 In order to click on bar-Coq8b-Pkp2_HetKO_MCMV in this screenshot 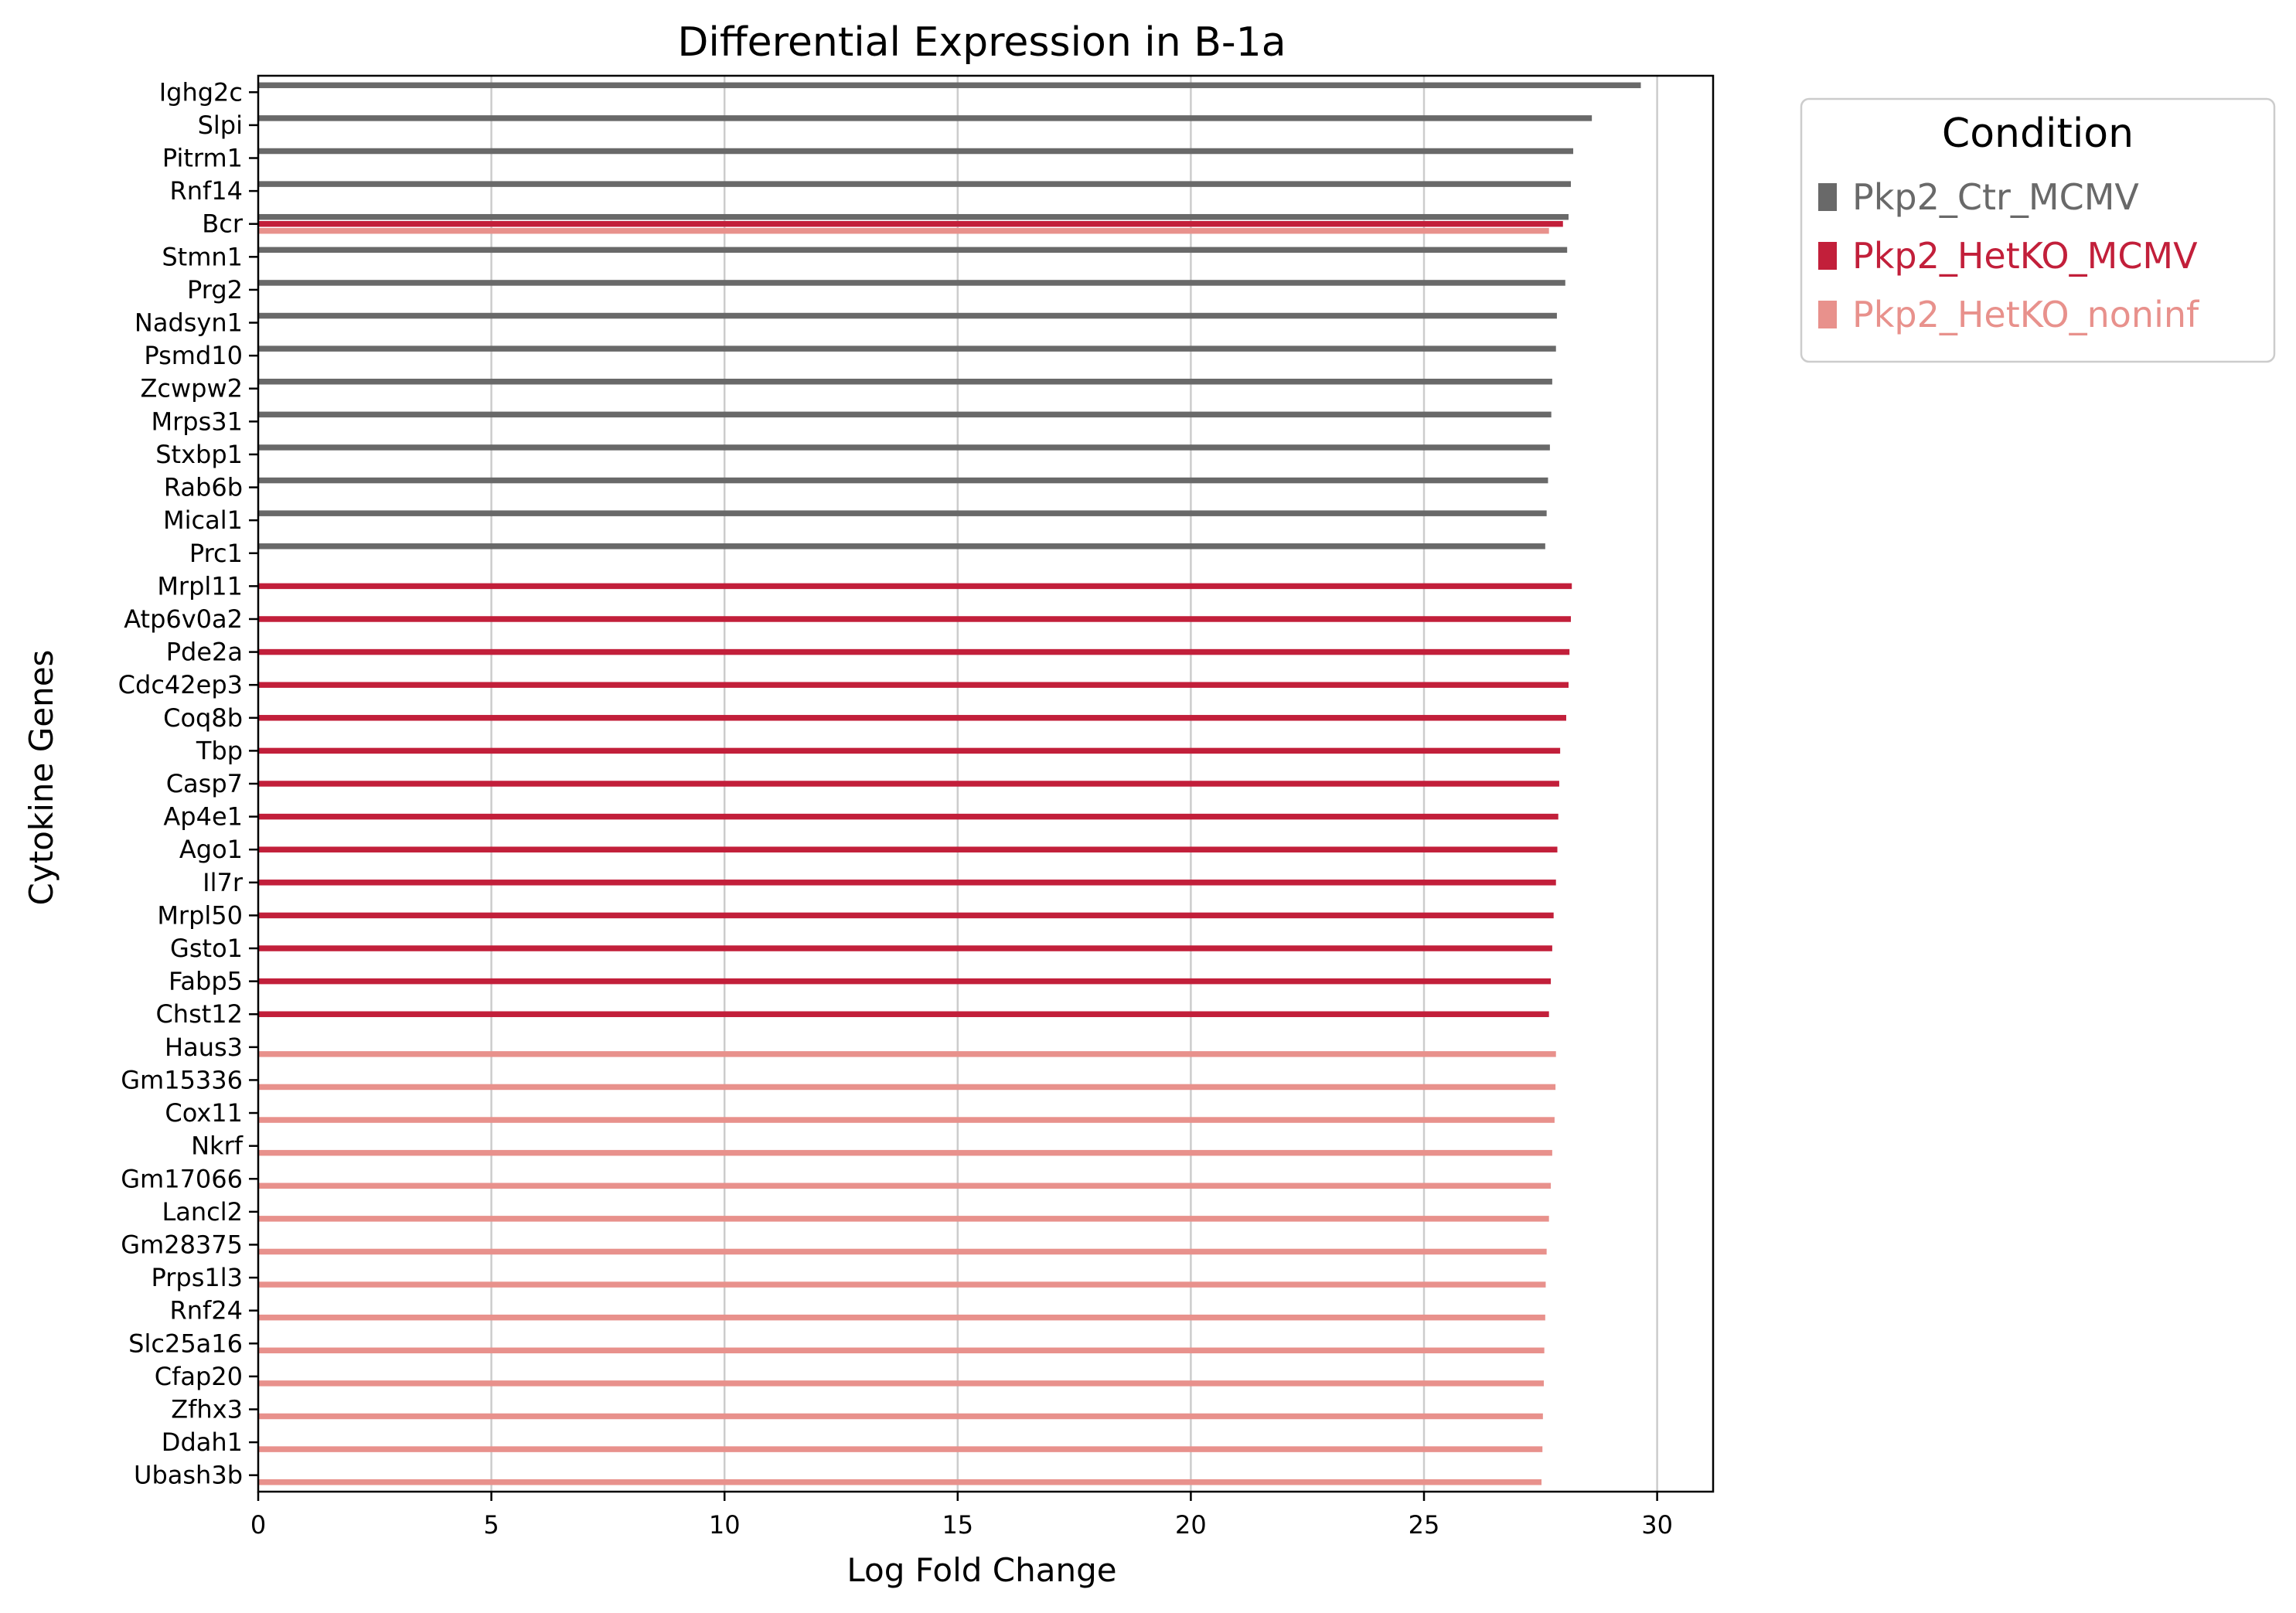, I will do `click(912, 718)`.